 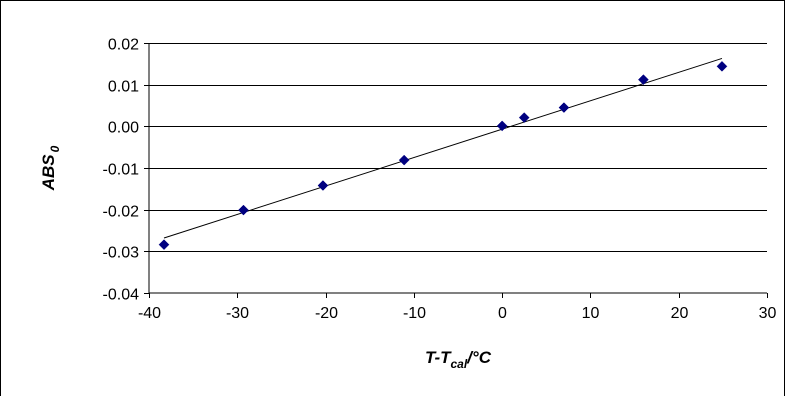 What do you see at coordinates (121, 253) in the screenshot?
I see `y-tick-label: -0.03` at bounding box center [121, 253].